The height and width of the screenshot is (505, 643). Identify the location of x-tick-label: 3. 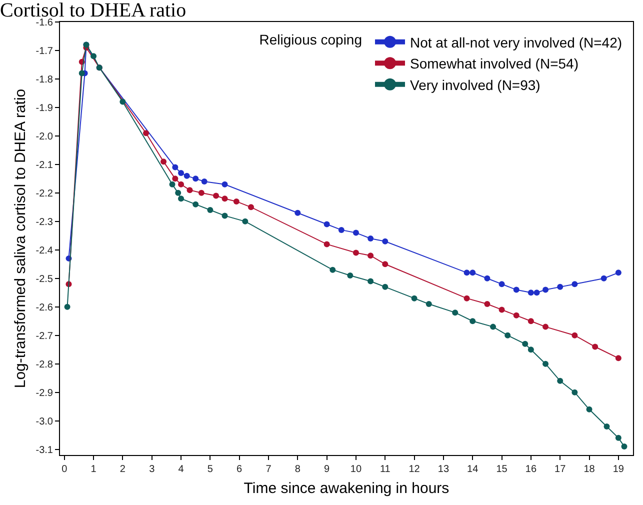
(152, 469).